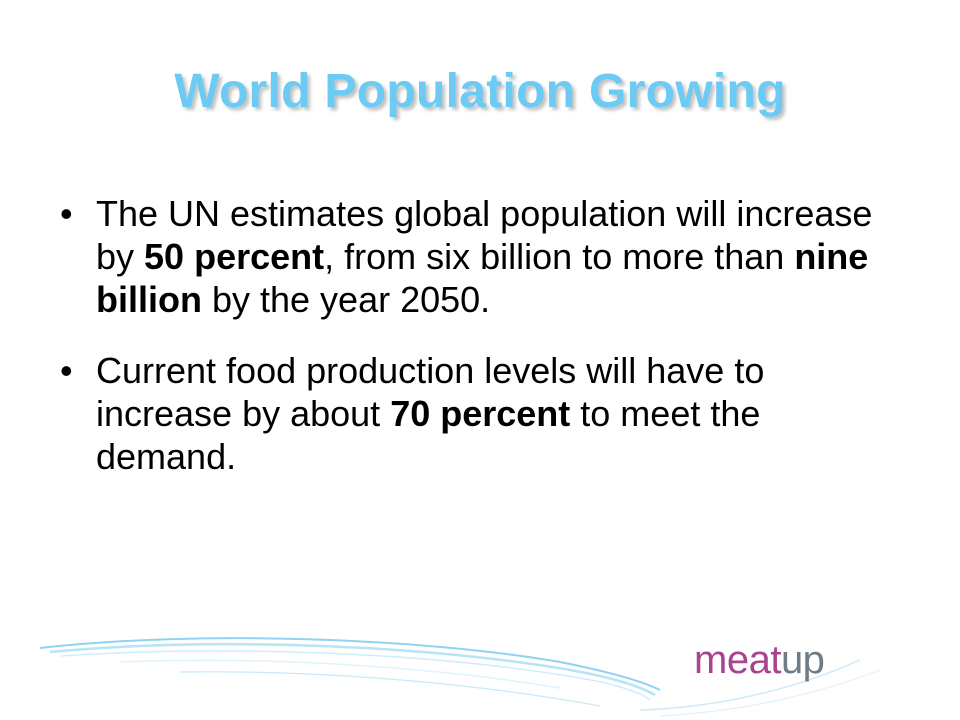  I want to click on decorative-swoosh-icon, so click(460, 677).